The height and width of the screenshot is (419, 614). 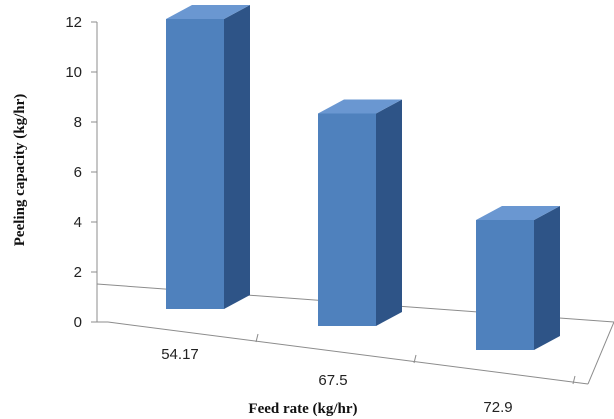 What do you see at coordinates (78, 322) in the screenshot?
I see `y-tick-label: 0` at bounding box center [78, 322].